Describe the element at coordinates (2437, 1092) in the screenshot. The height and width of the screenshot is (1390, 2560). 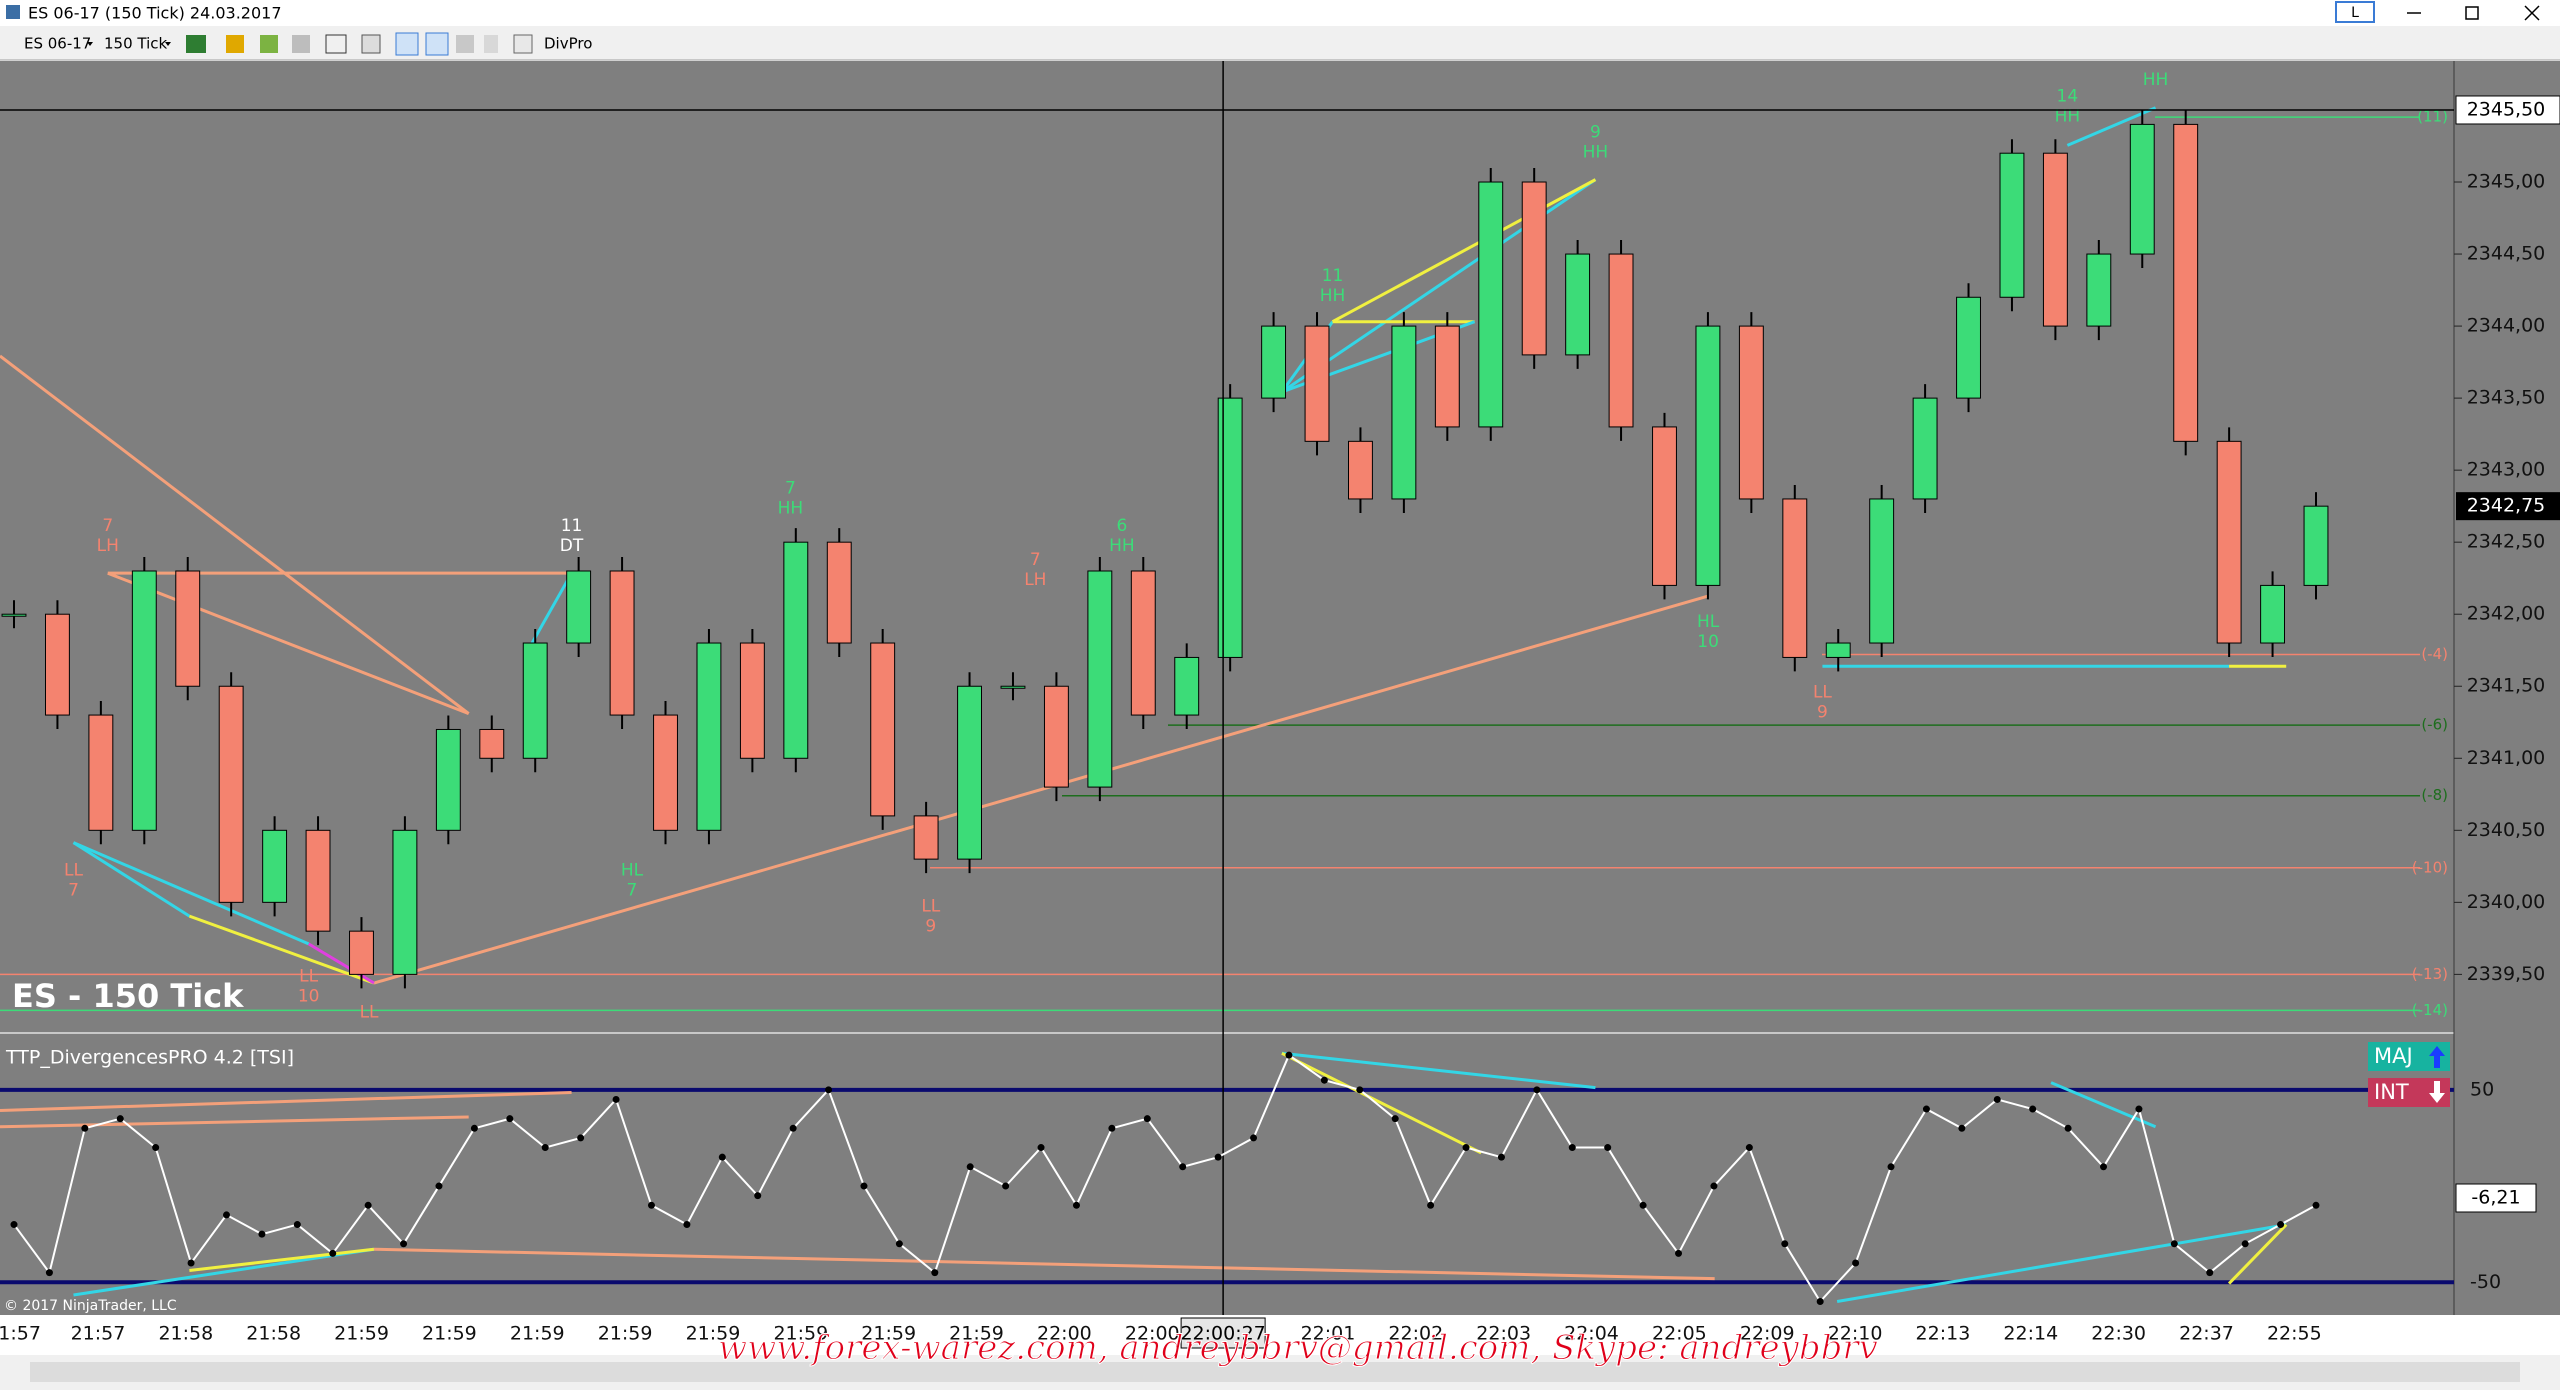
I see `signal-arrow` at that location.